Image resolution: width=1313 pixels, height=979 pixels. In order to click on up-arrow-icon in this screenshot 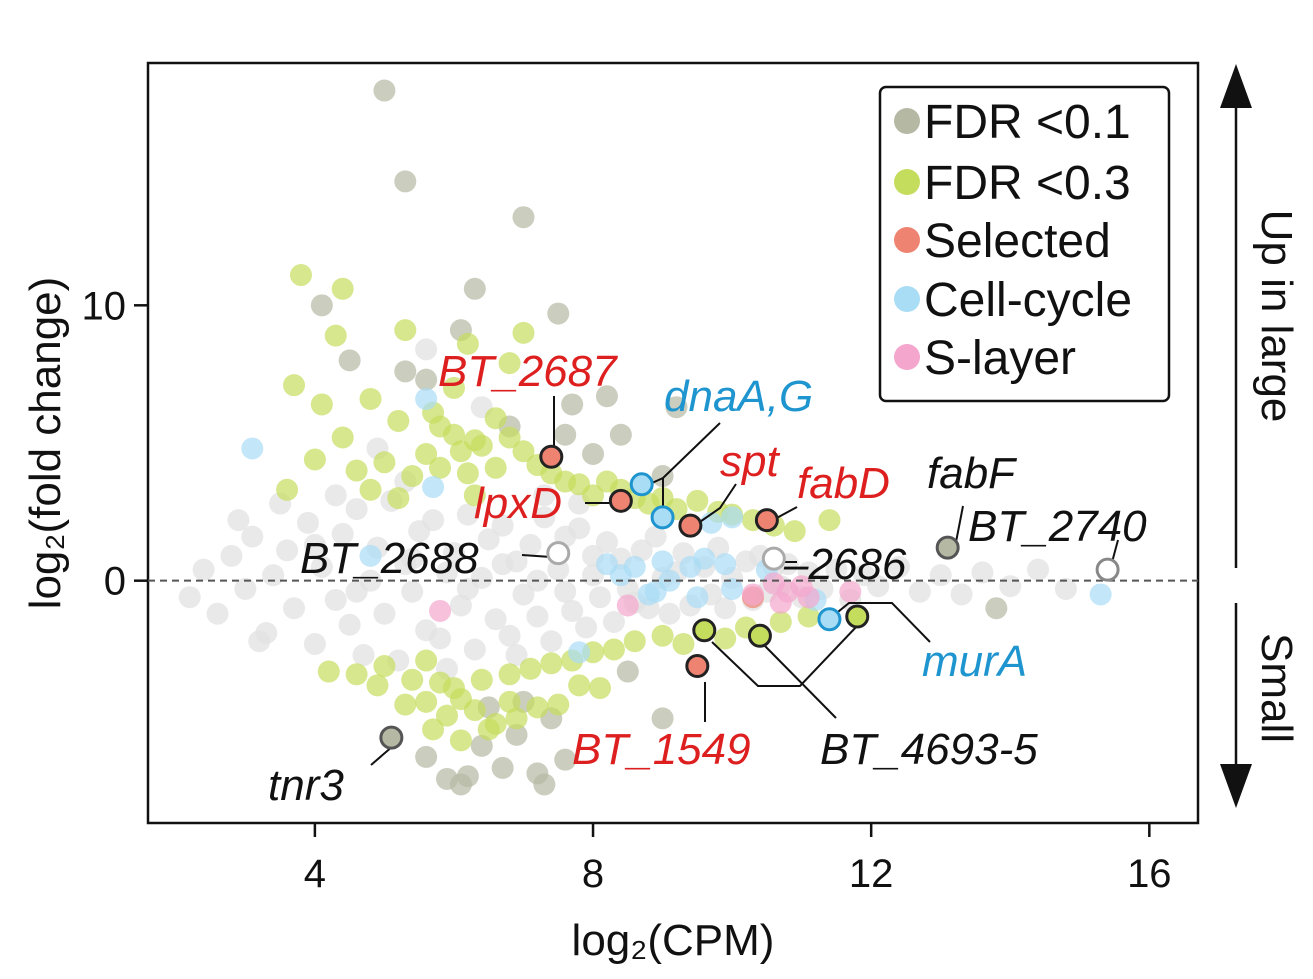, I will do `click(1236, 86)`.